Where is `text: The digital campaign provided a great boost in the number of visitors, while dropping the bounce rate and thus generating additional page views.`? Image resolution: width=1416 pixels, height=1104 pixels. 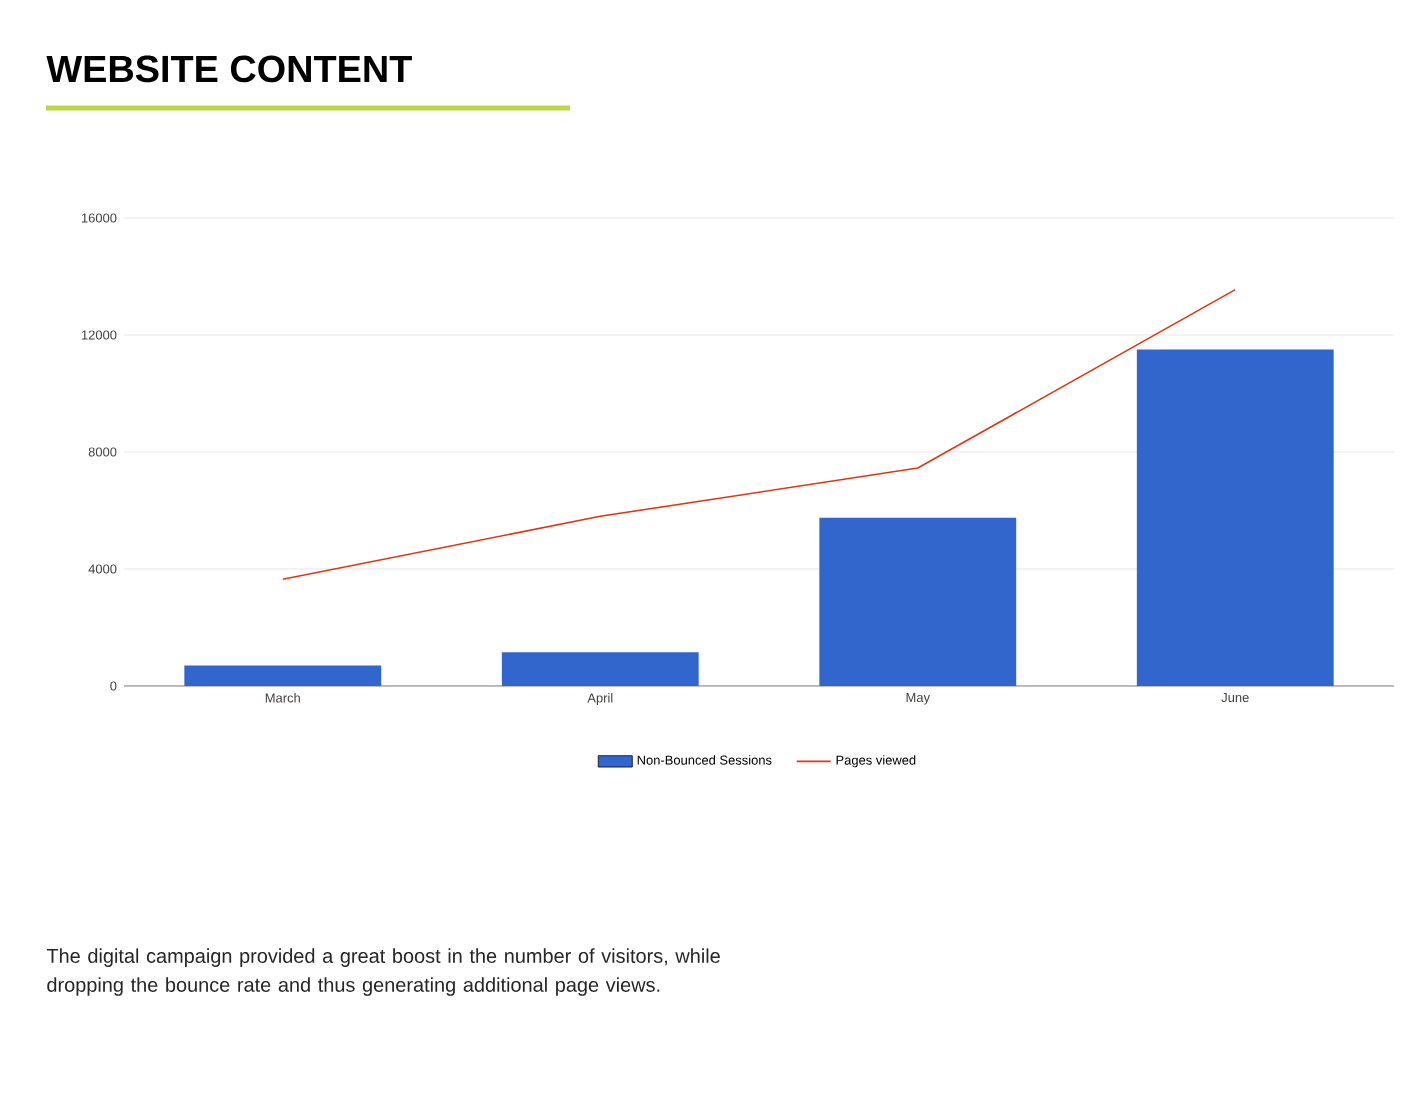 text: The digital campaign provided a great boost in the number of visitors, while dropping the bounce rate and thus generating additional page views. is located at coordinates (383, 972).